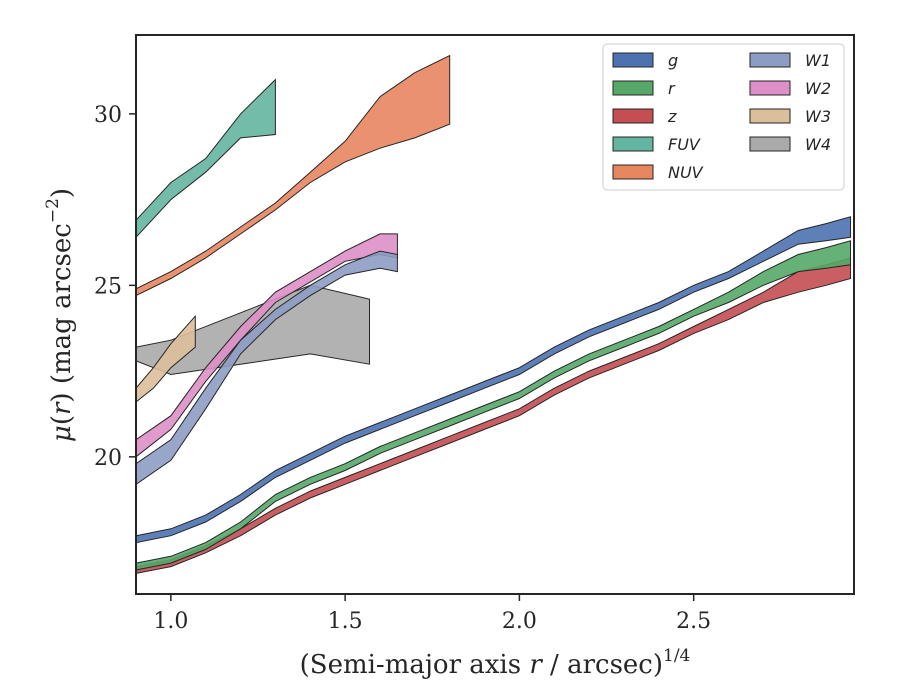 This screenshot has width=900, height=700. What do you see at coordinates (770, 144) in the screenshot?
I see `legend-swatch-W4` at bounding box center [770, 144].